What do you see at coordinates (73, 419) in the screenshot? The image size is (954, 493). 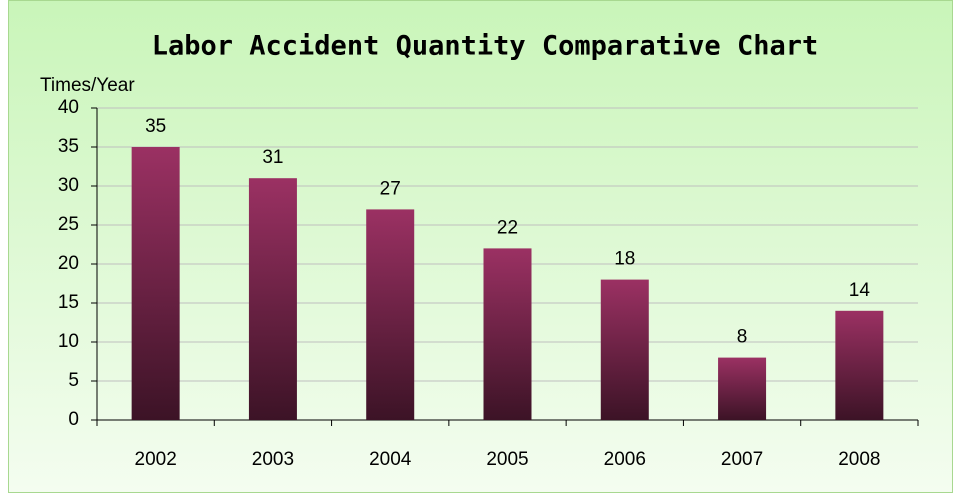 I see `y-tick-label: 0` at bounding box center [73, 419].